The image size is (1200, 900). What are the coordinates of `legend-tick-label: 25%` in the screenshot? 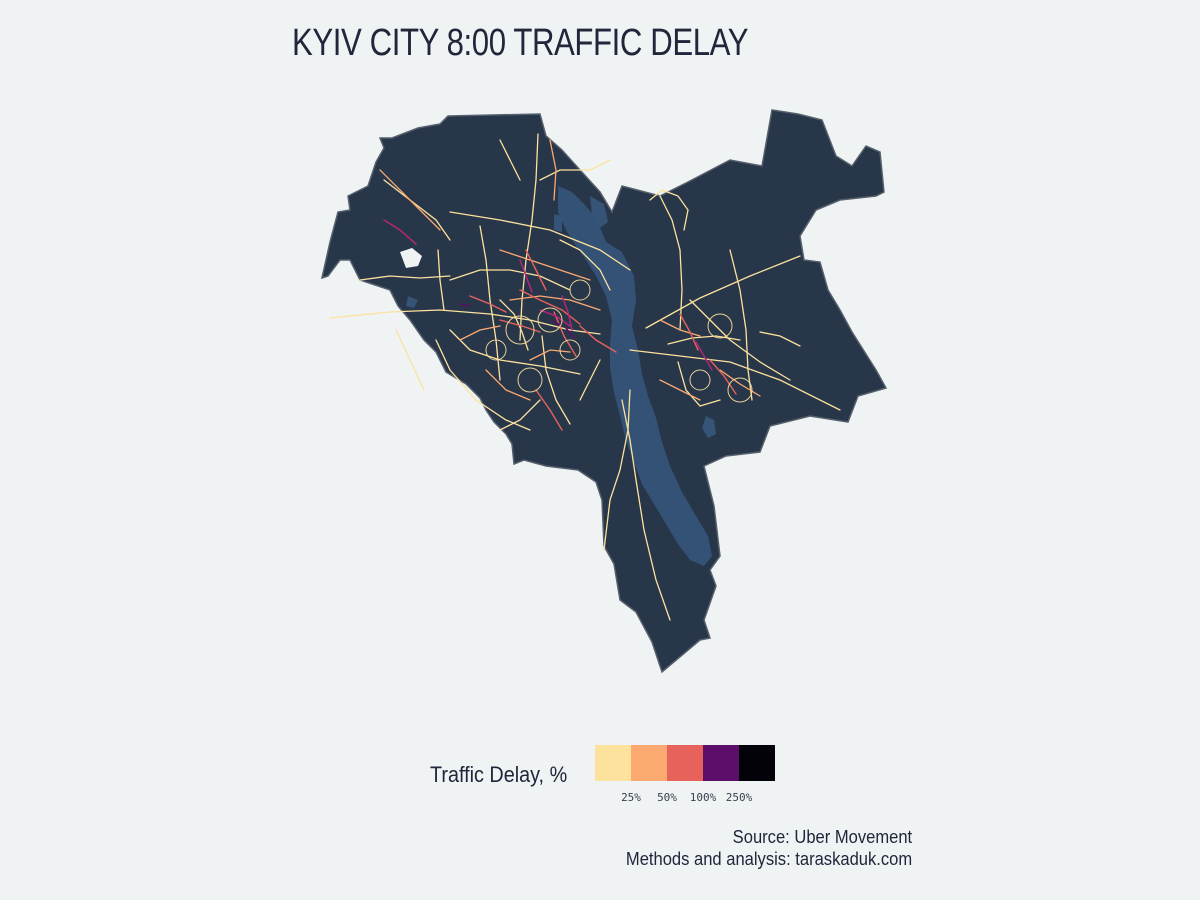 It's located at (631, 797).